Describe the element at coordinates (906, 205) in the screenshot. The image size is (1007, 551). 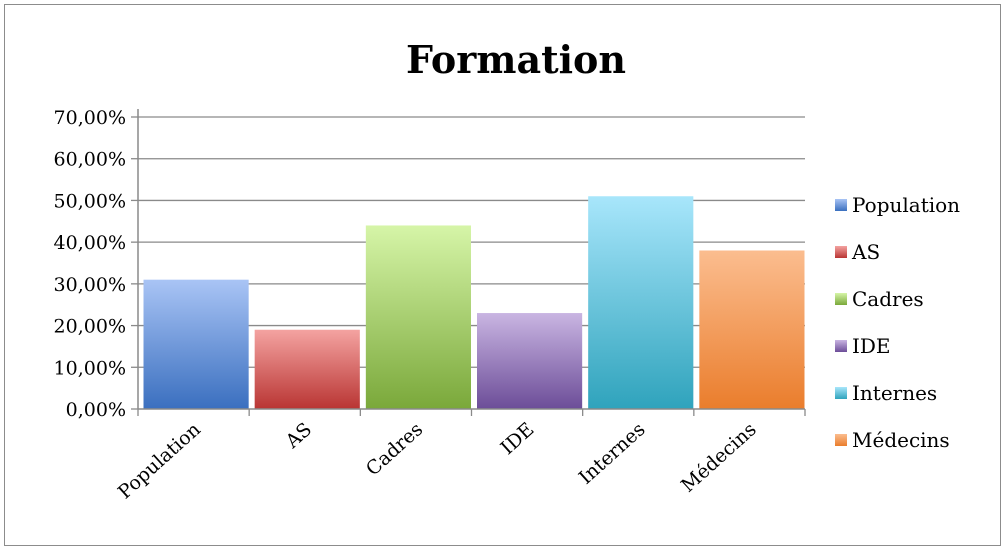
I see `legend-label: Population` at that location.